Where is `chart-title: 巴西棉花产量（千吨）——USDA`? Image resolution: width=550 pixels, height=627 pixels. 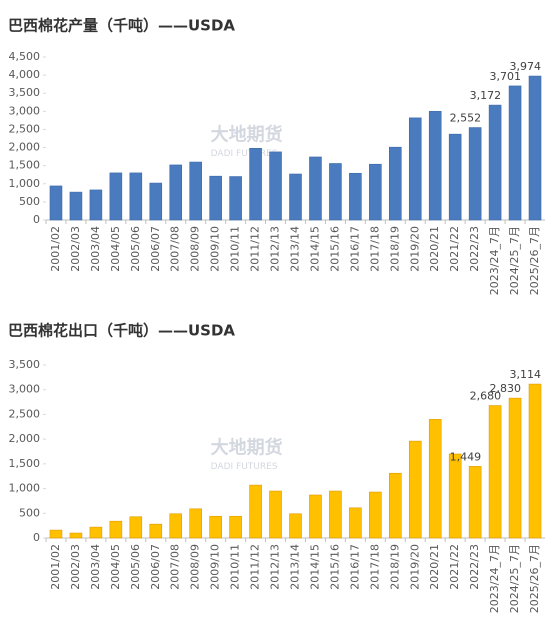
chart-title: 巴西棉花产量（千吨）——USDA is located at coordinates (121, 26).